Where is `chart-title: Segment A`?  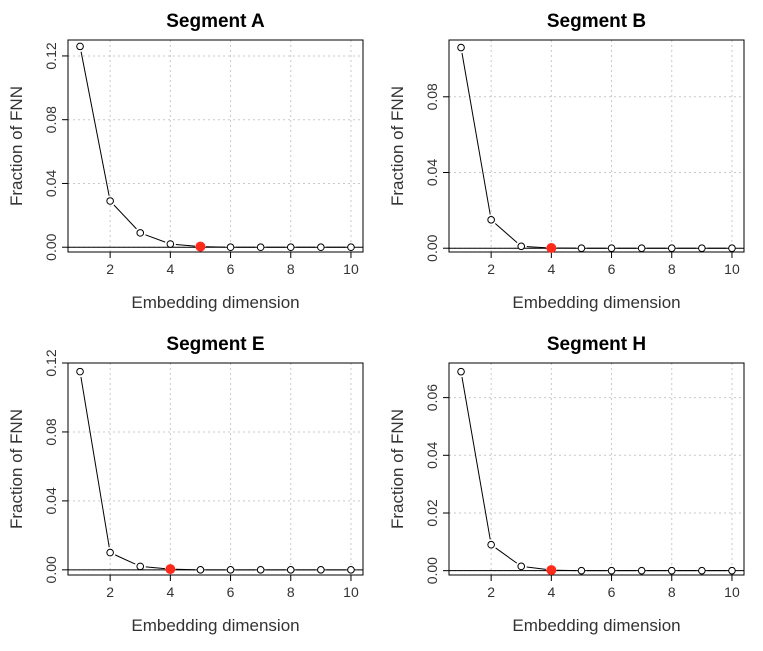
chart-title: Segment A is located at coordinates (215, 21).